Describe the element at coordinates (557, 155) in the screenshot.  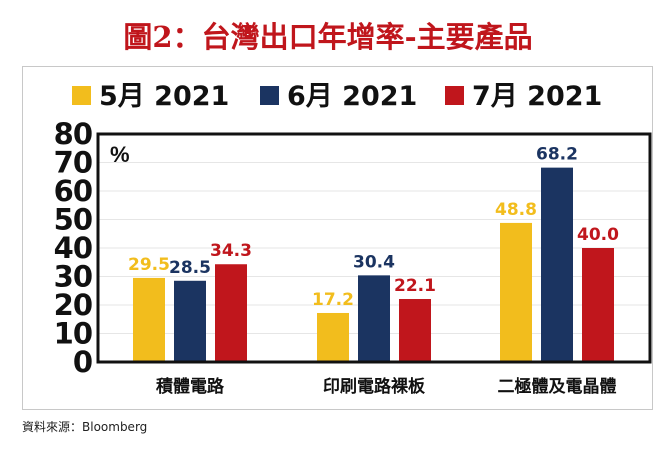
I see `data-label: 68.2` at that location.